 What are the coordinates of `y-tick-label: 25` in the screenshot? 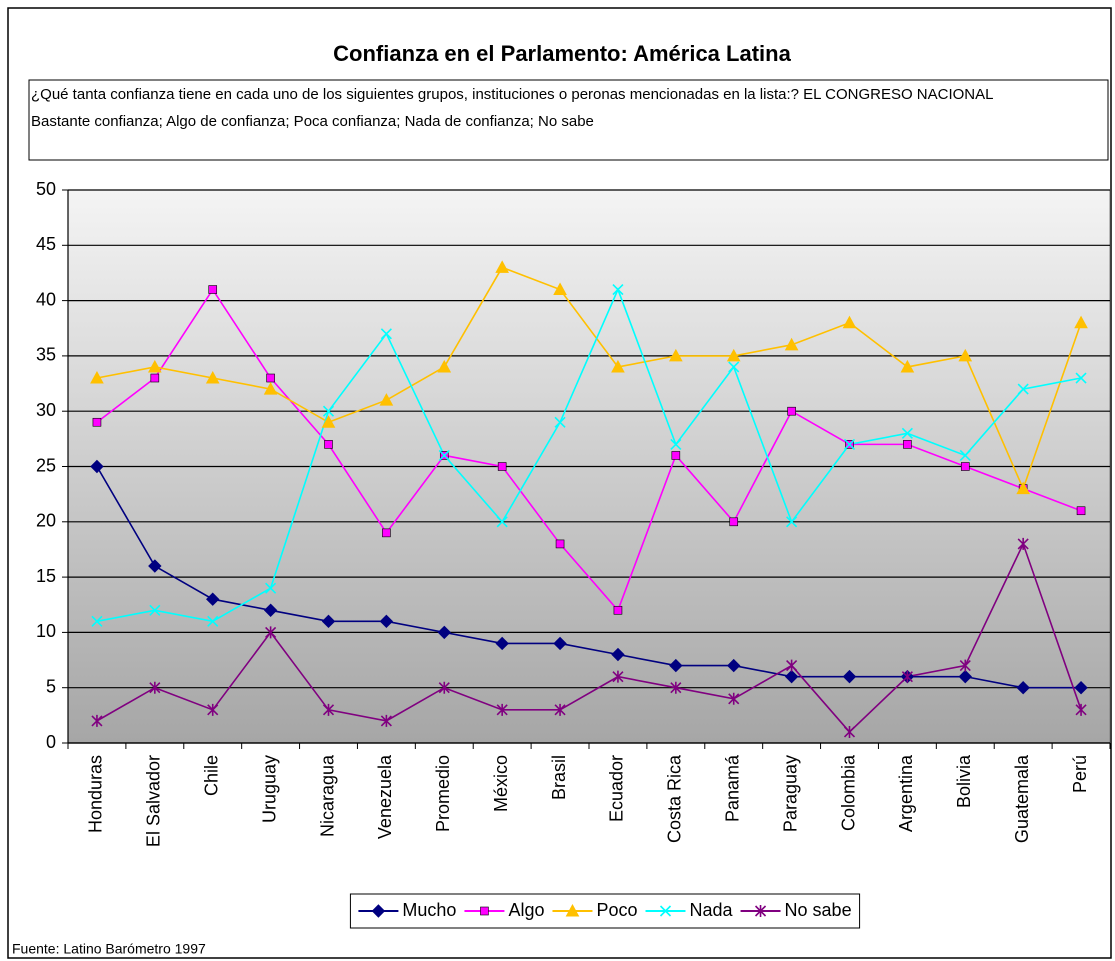 It's located at (46, 465).